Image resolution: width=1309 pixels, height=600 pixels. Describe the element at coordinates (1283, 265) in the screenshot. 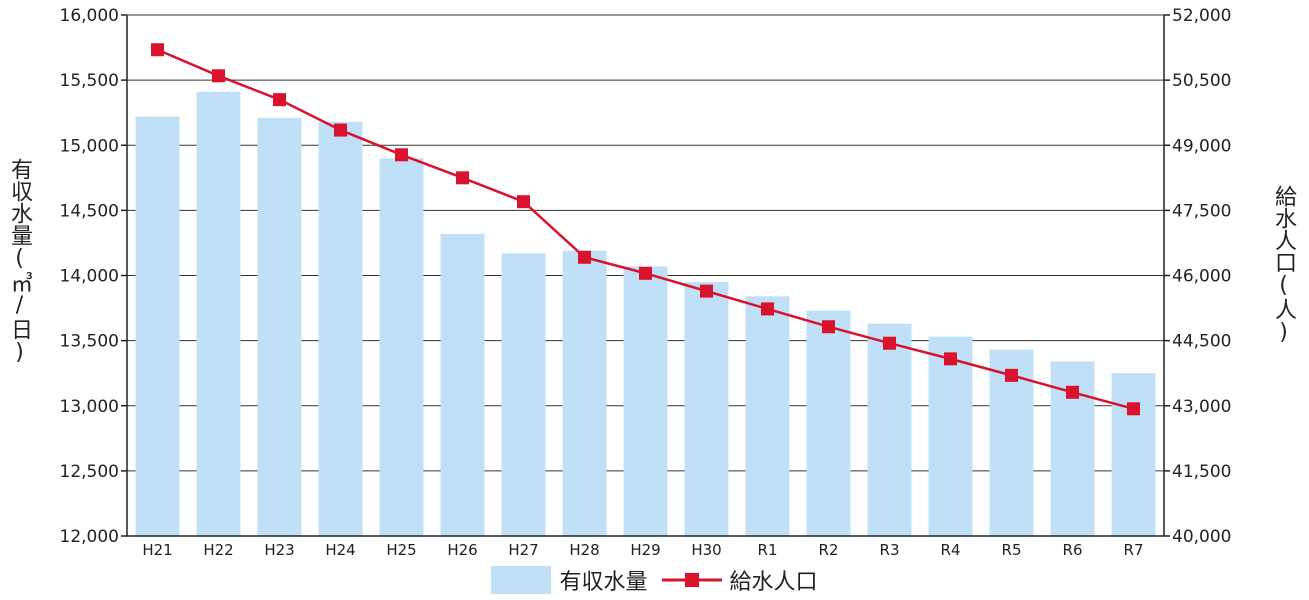

I see `right-axis-label: 給水人口(人)` at that location.